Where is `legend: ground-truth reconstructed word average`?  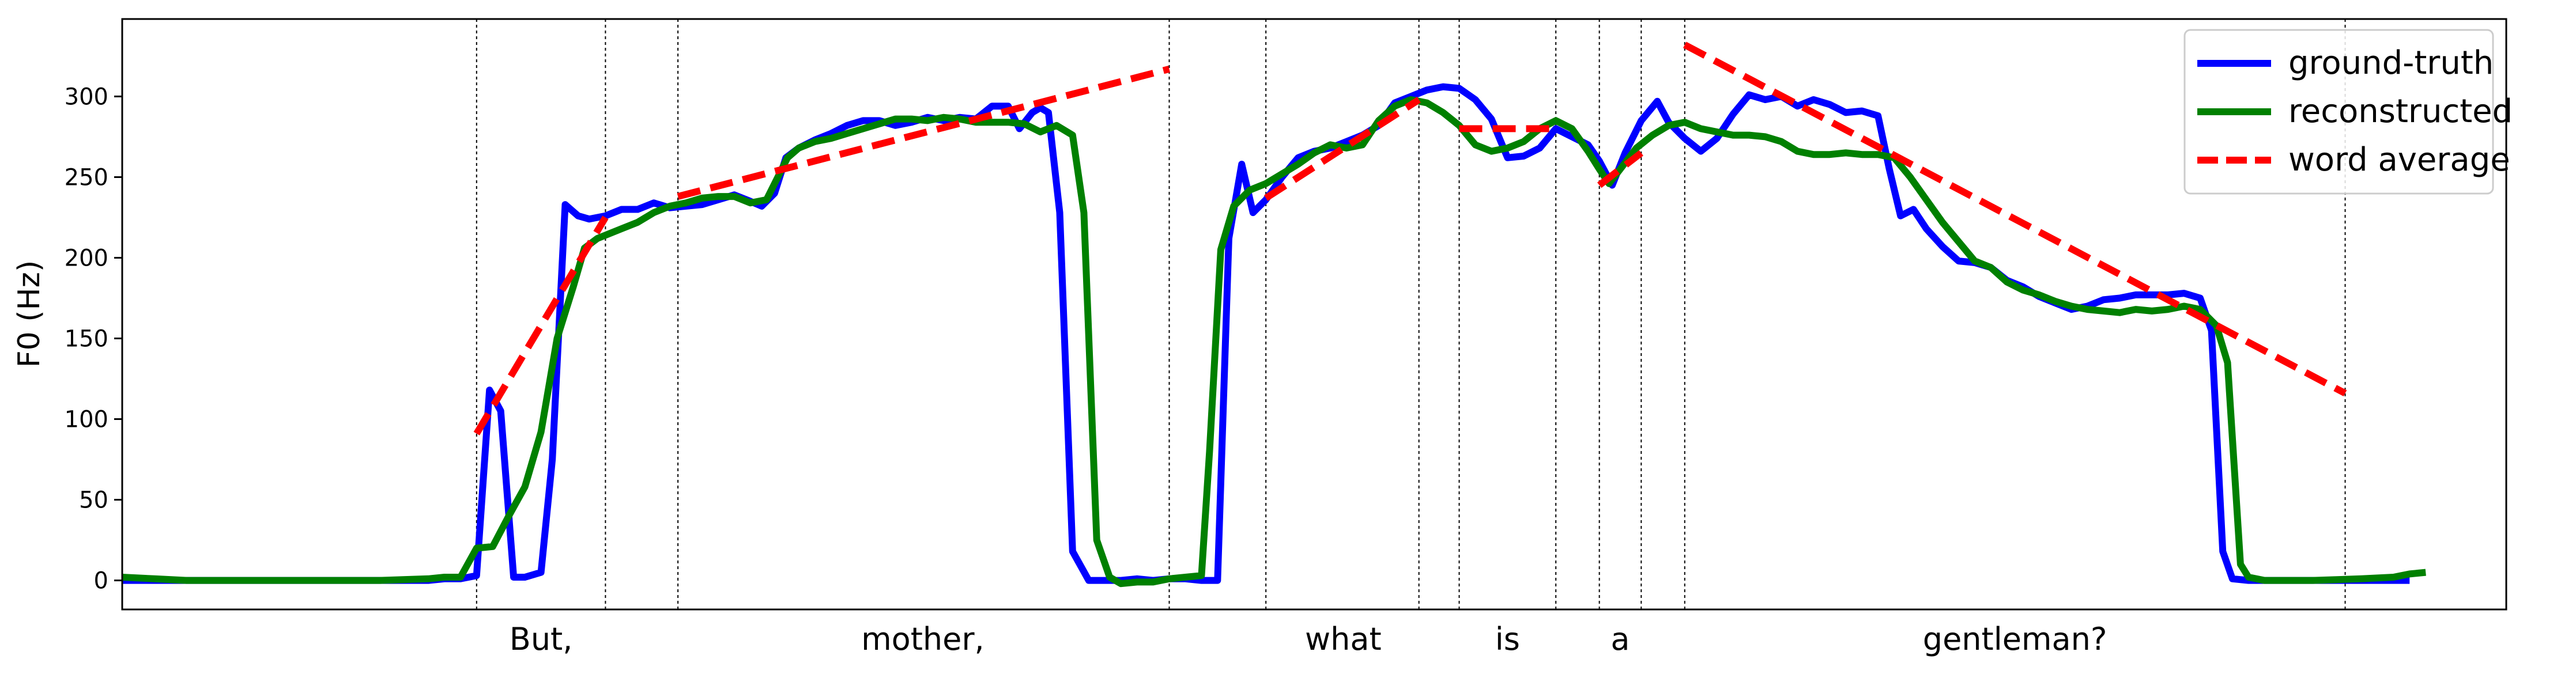 legend: ground-truth reconstructed word average is located at coordinates (2348, 112).